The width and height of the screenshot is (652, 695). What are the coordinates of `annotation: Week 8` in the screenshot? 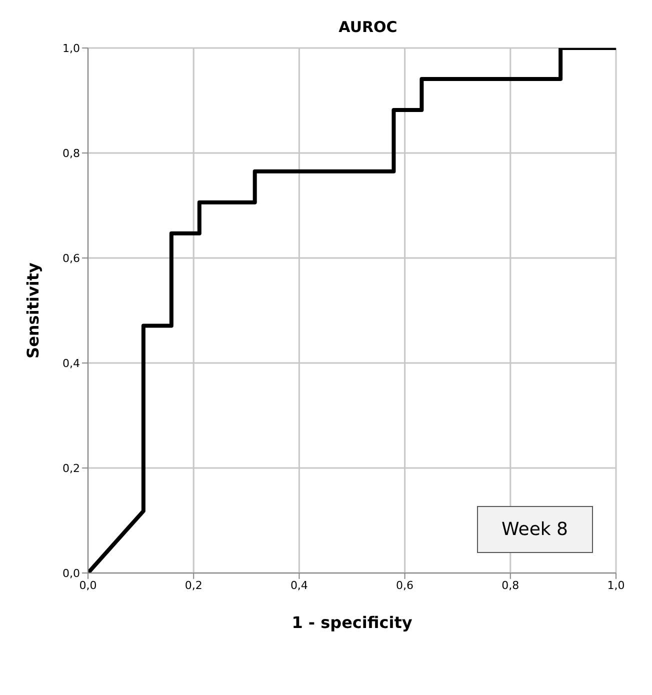 It's located at (534, 529).